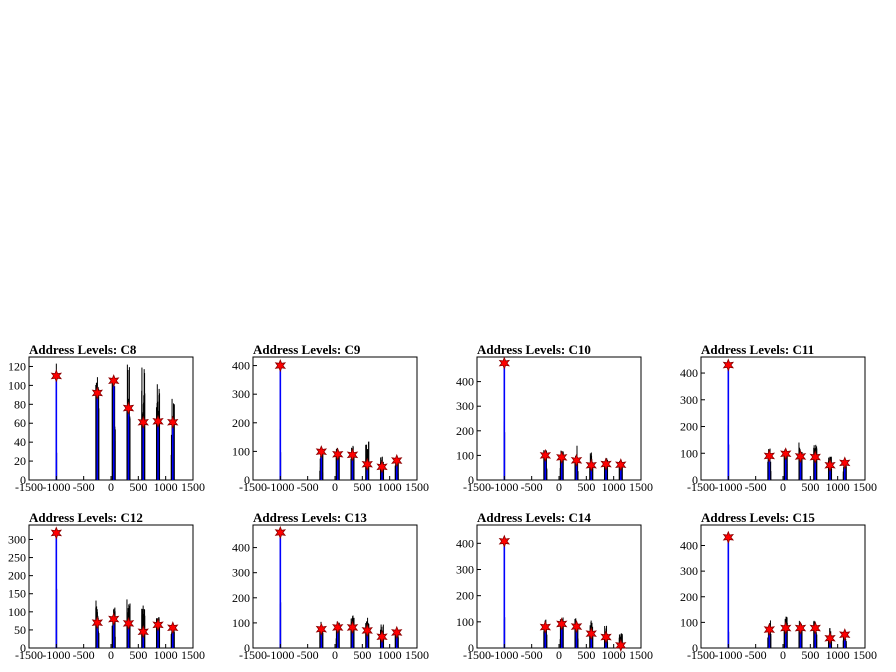  Describe the element at coordinates (20, 630) in the screenshot. I see `y-tick-label: 50` at that location.